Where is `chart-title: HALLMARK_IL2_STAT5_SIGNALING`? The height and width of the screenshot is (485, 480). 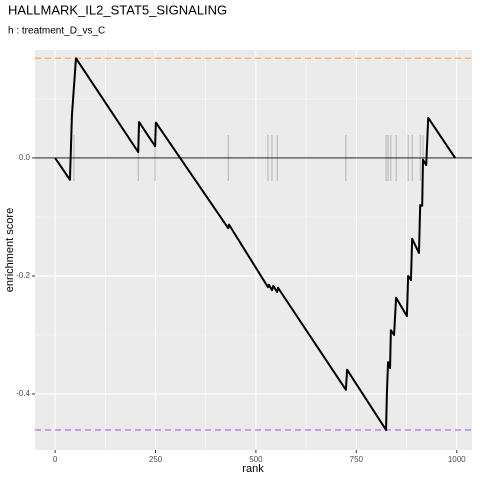 chart-title: HALLMARK_IL2_STAT5_SIGNALING is located at coordinates (117, 9).